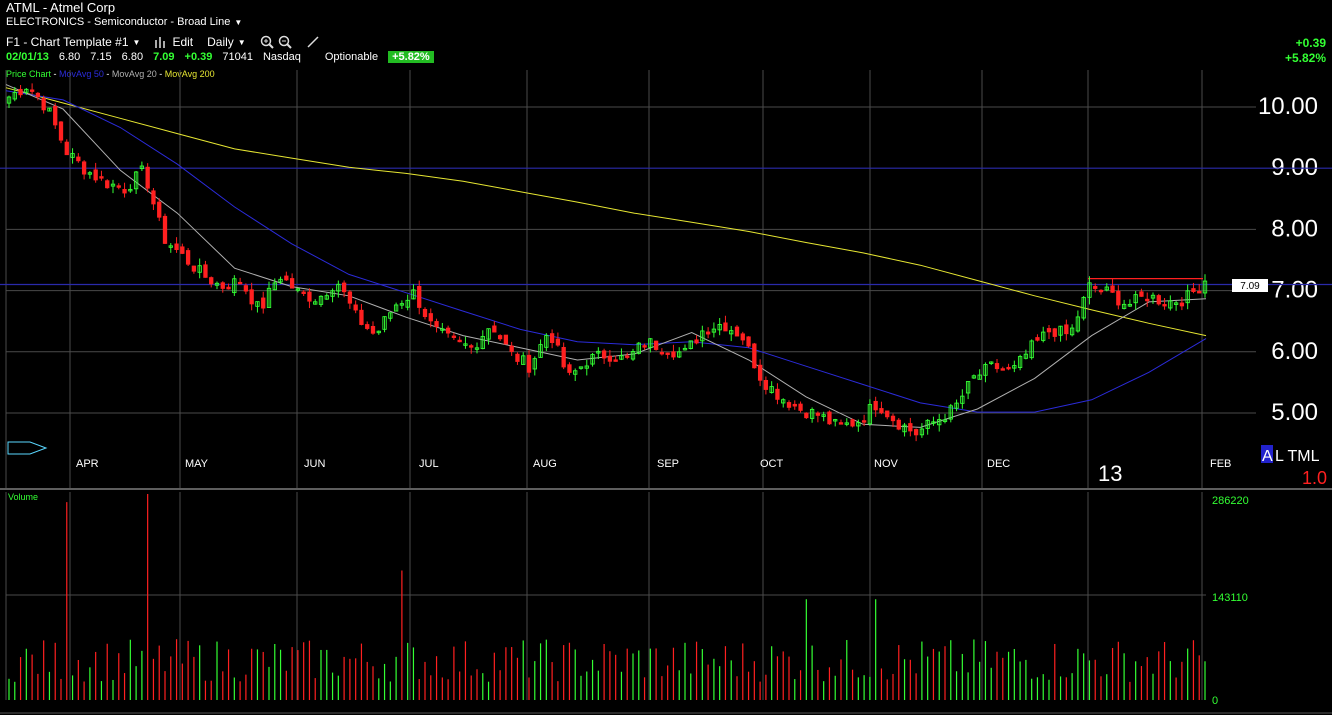 This screenshot has height=715, width=1332. I want to click on edit-button: Edit, so click(173, 42).